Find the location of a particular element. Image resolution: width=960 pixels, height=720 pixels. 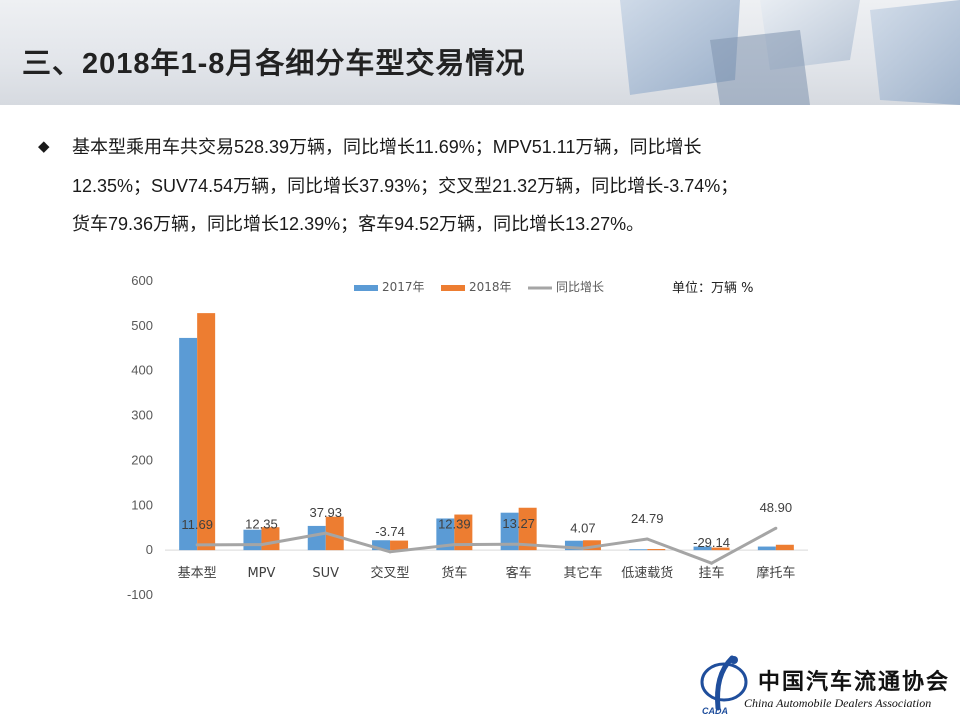

svg-text: CADA is located at coordinates (715, 711).